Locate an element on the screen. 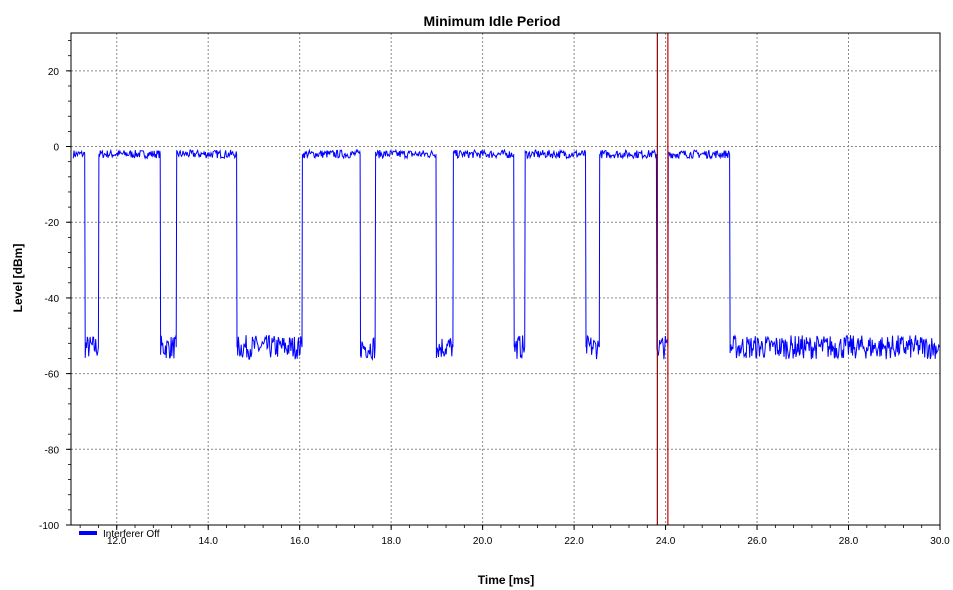 The height and width of the screenshot is (590, 953). x-tick-label: 16.0 is located at coordinates (300, 541).